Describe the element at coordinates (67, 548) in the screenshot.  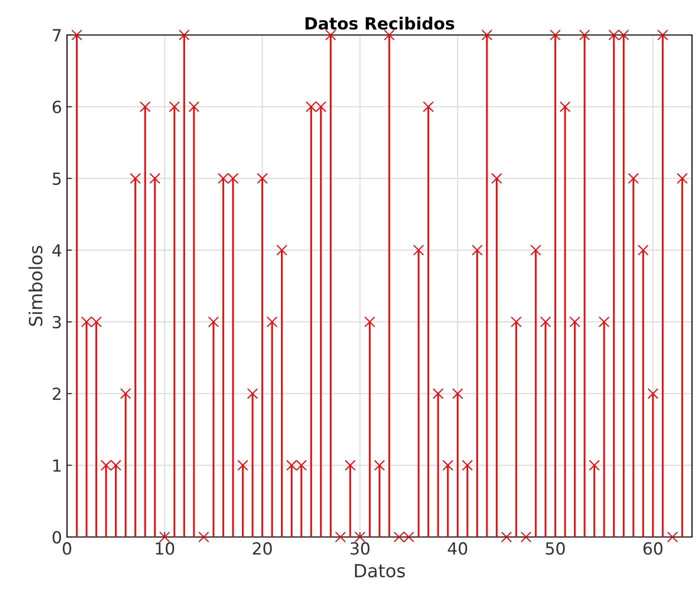
I see `x-tick-label: 0` at that location.